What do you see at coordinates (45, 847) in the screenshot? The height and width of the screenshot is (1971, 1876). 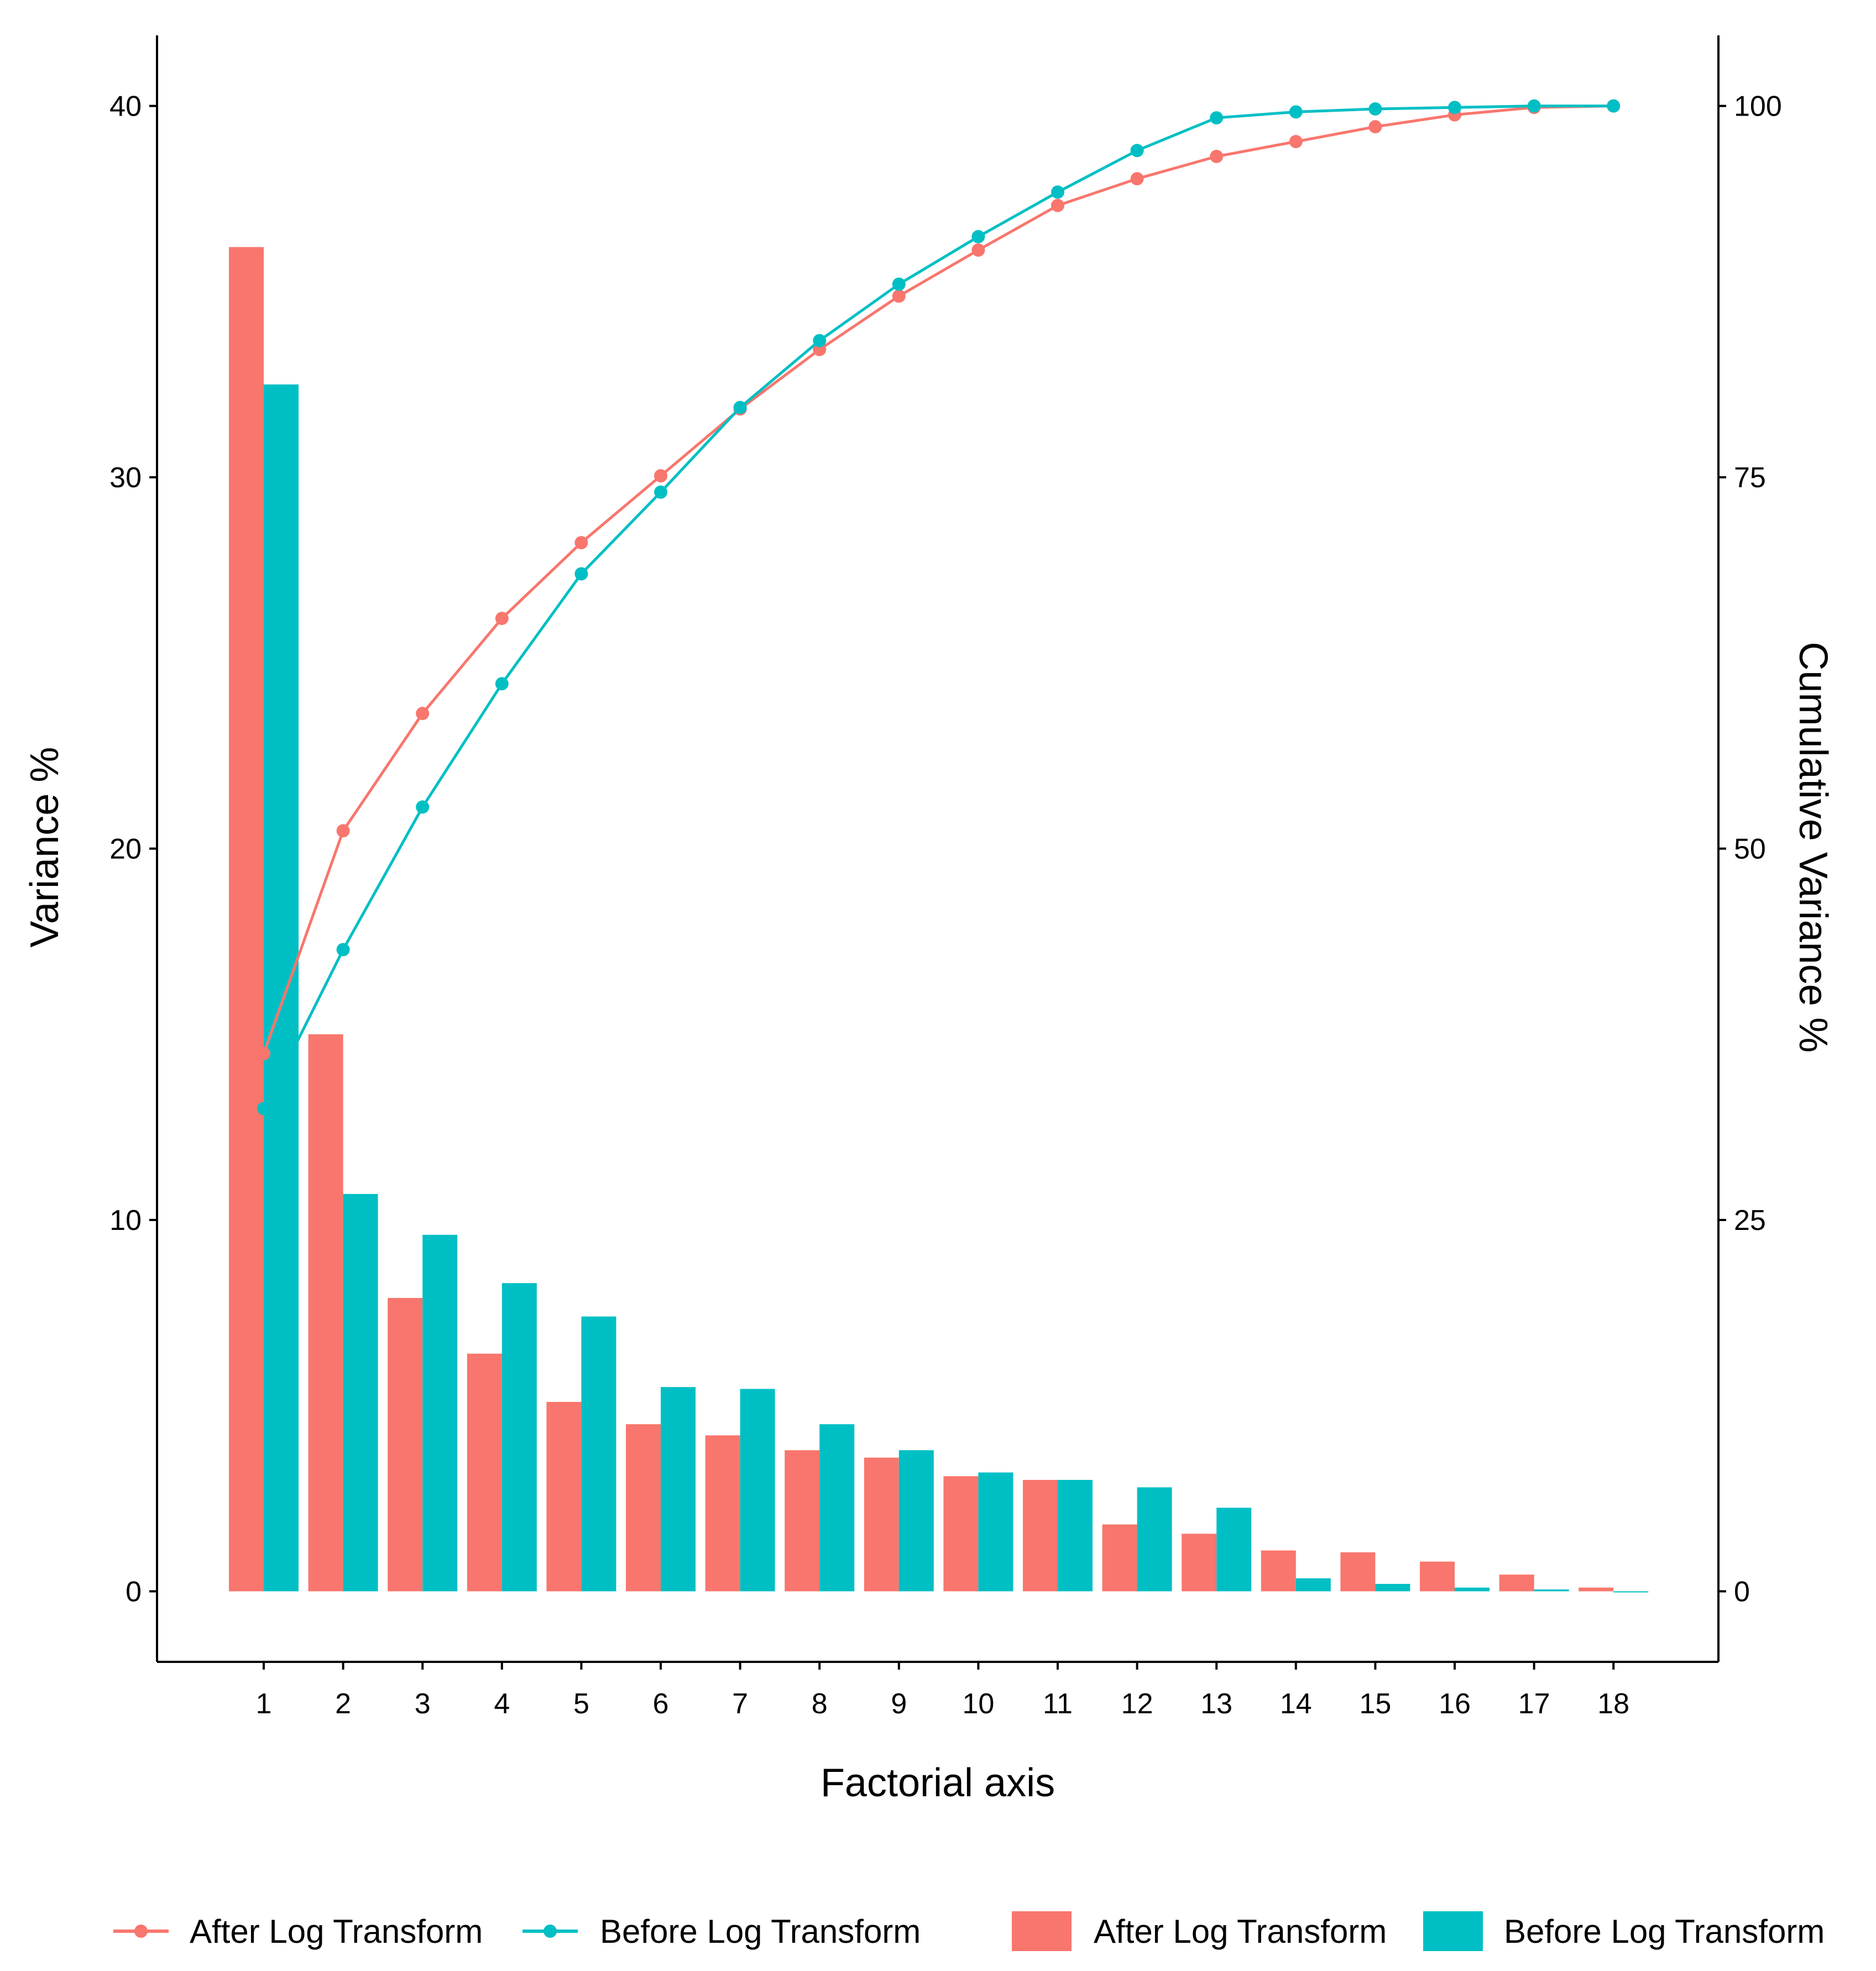 I see `y-axis-title: Variance %` at bounding box center [45, 847].